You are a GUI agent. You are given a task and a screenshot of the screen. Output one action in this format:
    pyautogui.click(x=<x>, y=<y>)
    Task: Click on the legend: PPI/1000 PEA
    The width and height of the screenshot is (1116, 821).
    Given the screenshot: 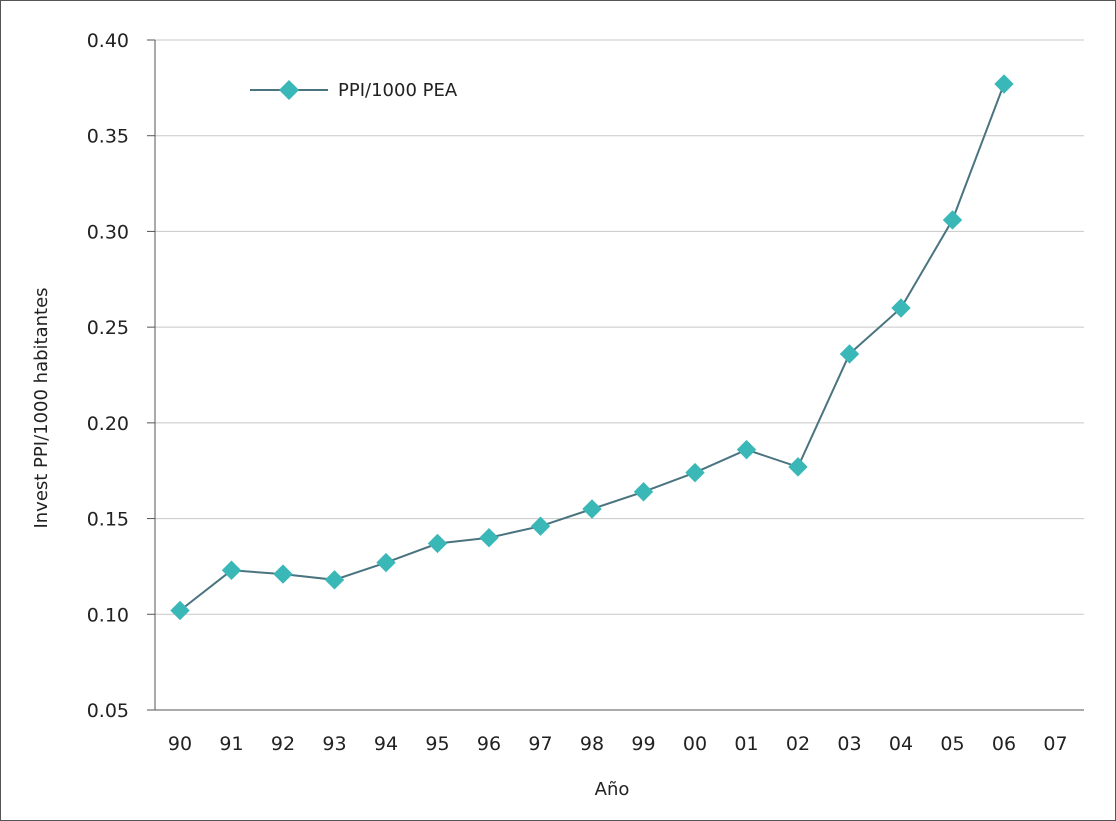 What is the action you would take?
    pyautogui.click(x=354, y=90)
    